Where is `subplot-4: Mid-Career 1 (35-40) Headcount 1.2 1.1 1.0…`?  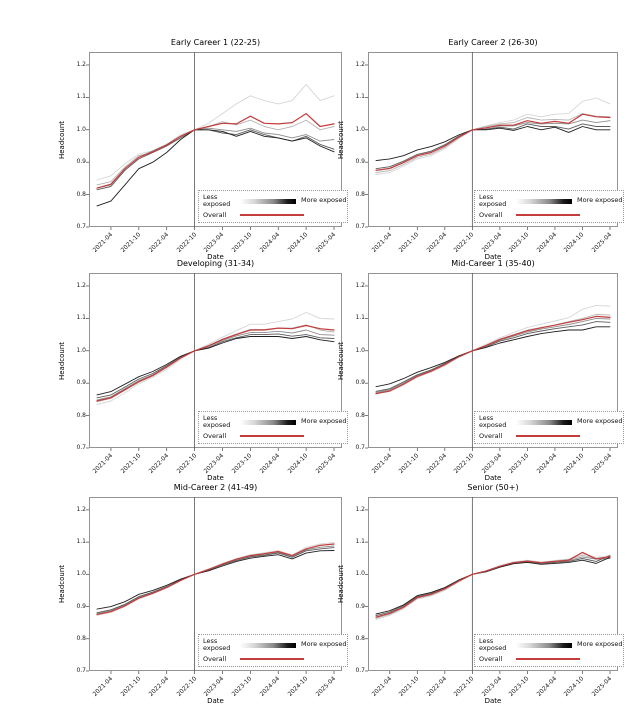 subplot-4: Mid-Career 1 (35-40) Headcount 1.2 1.1 1.0… is located at coordinates (480, 370).